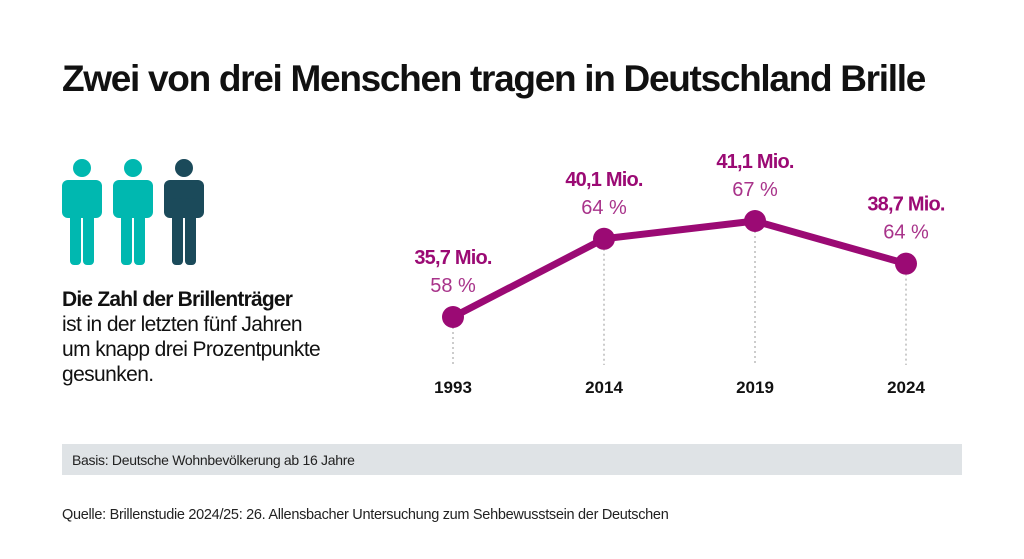  What do you see at coordinates (755, 387) in the screenshot?
I see `x-tick-label: 2019` at bounding box center [755, 387].